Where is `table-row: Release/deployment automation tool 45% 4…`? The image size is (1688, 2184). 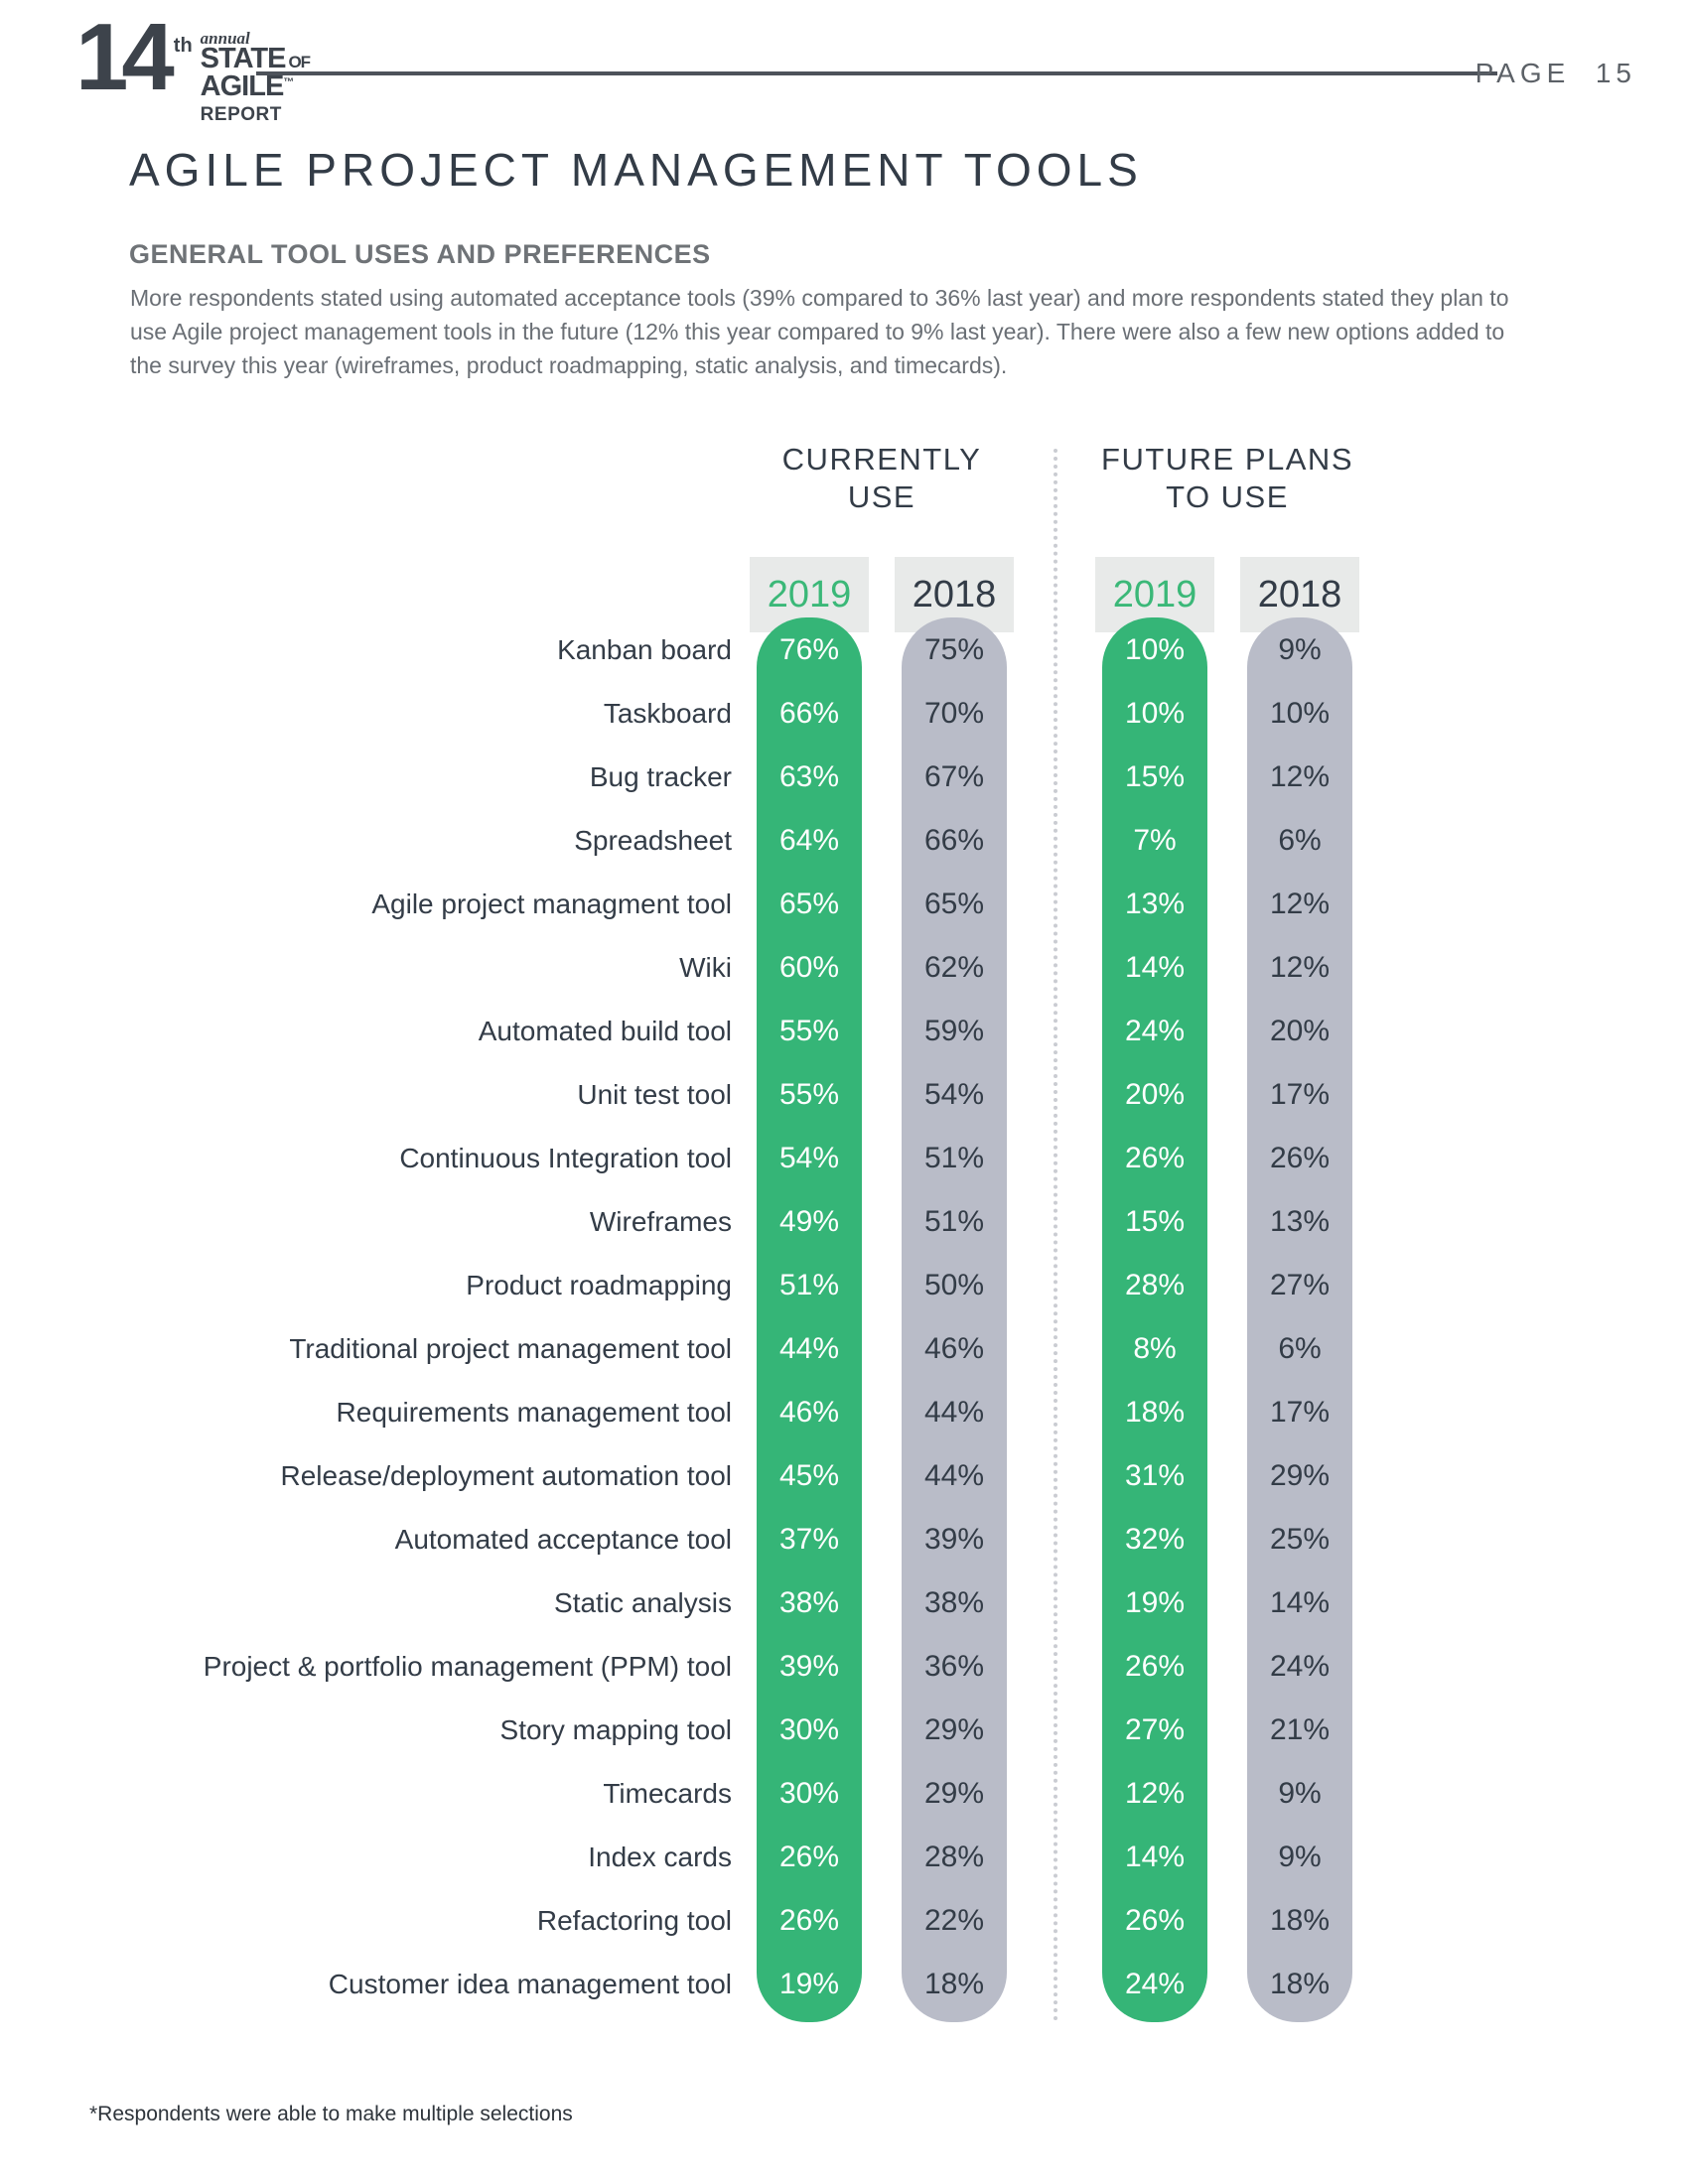
table-row: Release/deployment automation tool 45% 4… is located at coordinates (844, 1476).